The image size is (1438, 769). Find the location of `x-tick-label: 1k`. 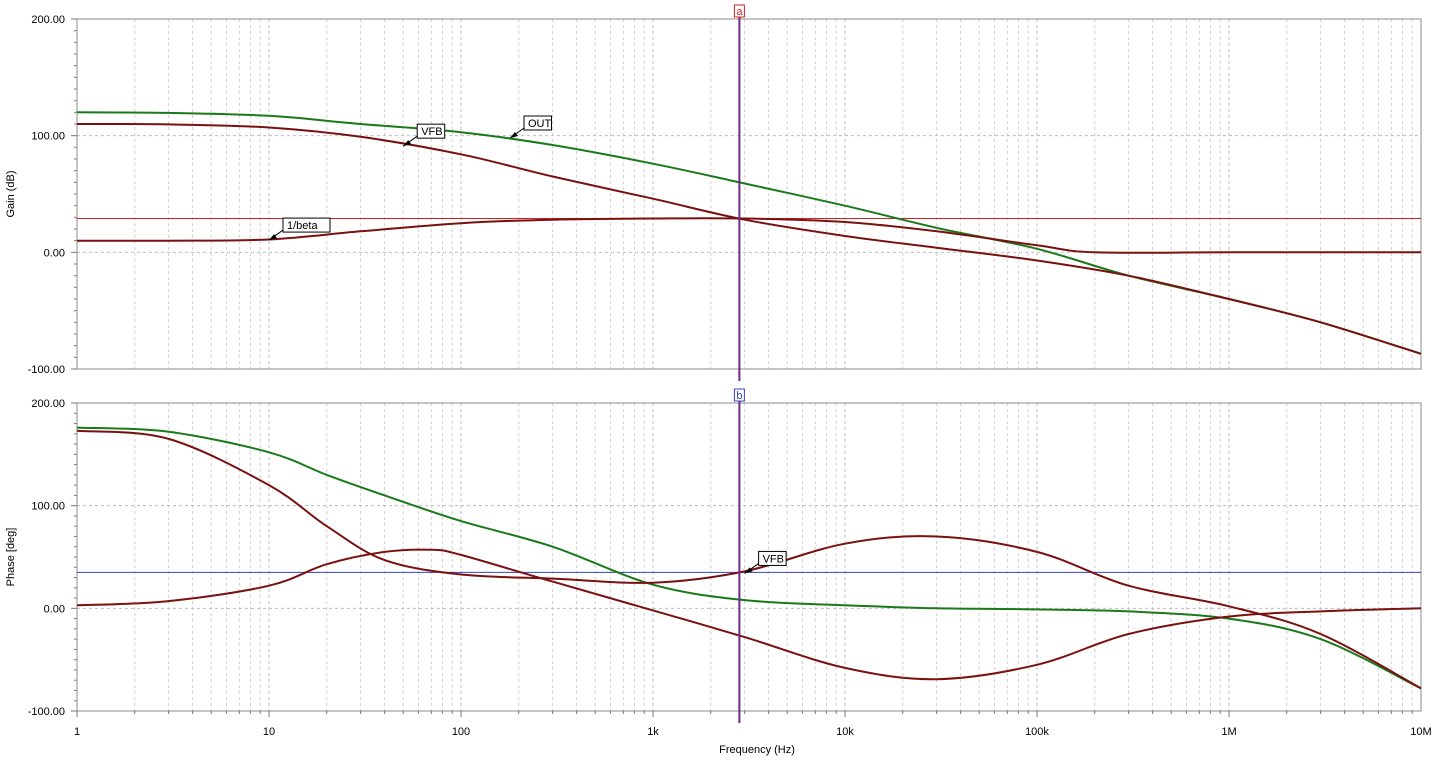

x-tick-label: 1k is located at coordinates (653, 732).